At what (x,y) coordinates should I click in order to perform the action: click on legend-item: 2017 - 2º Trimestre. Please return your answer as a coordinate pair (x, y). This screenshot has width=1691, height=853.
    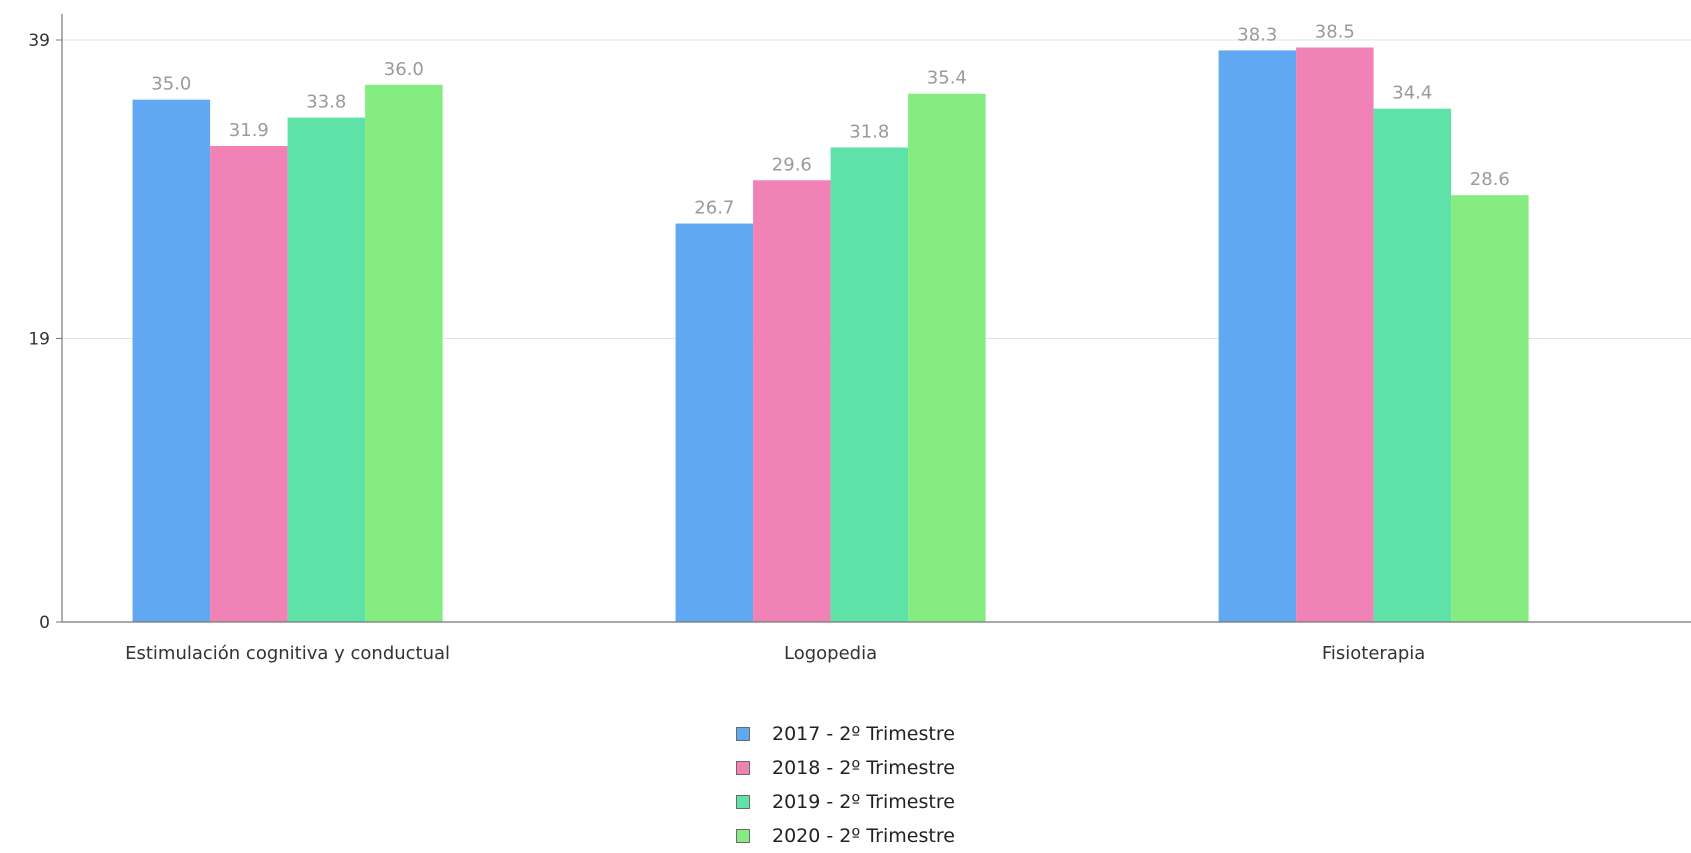
    Looking at the image, I should click on (845, 734).